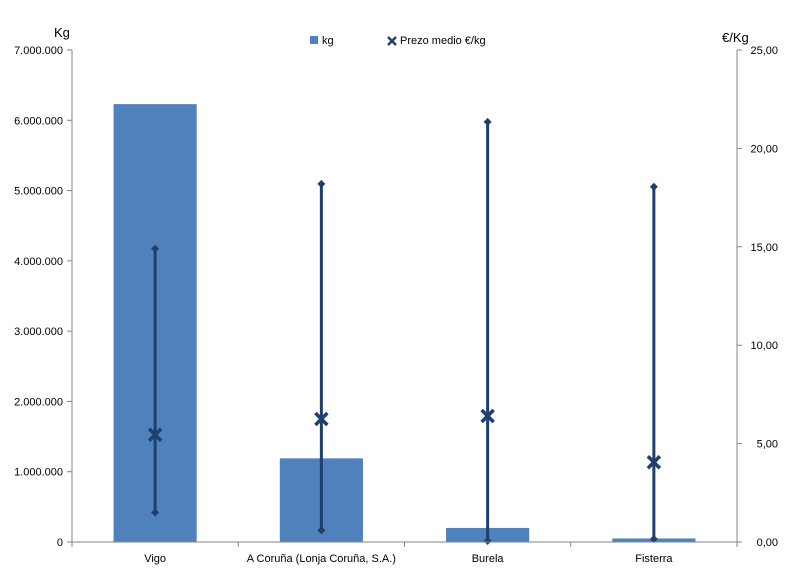 This screenshot has width=800, height=582. What do you see at coordinates (404, 439) in the screenshot?
I see `price-markers` at bounding box center [404, 439].